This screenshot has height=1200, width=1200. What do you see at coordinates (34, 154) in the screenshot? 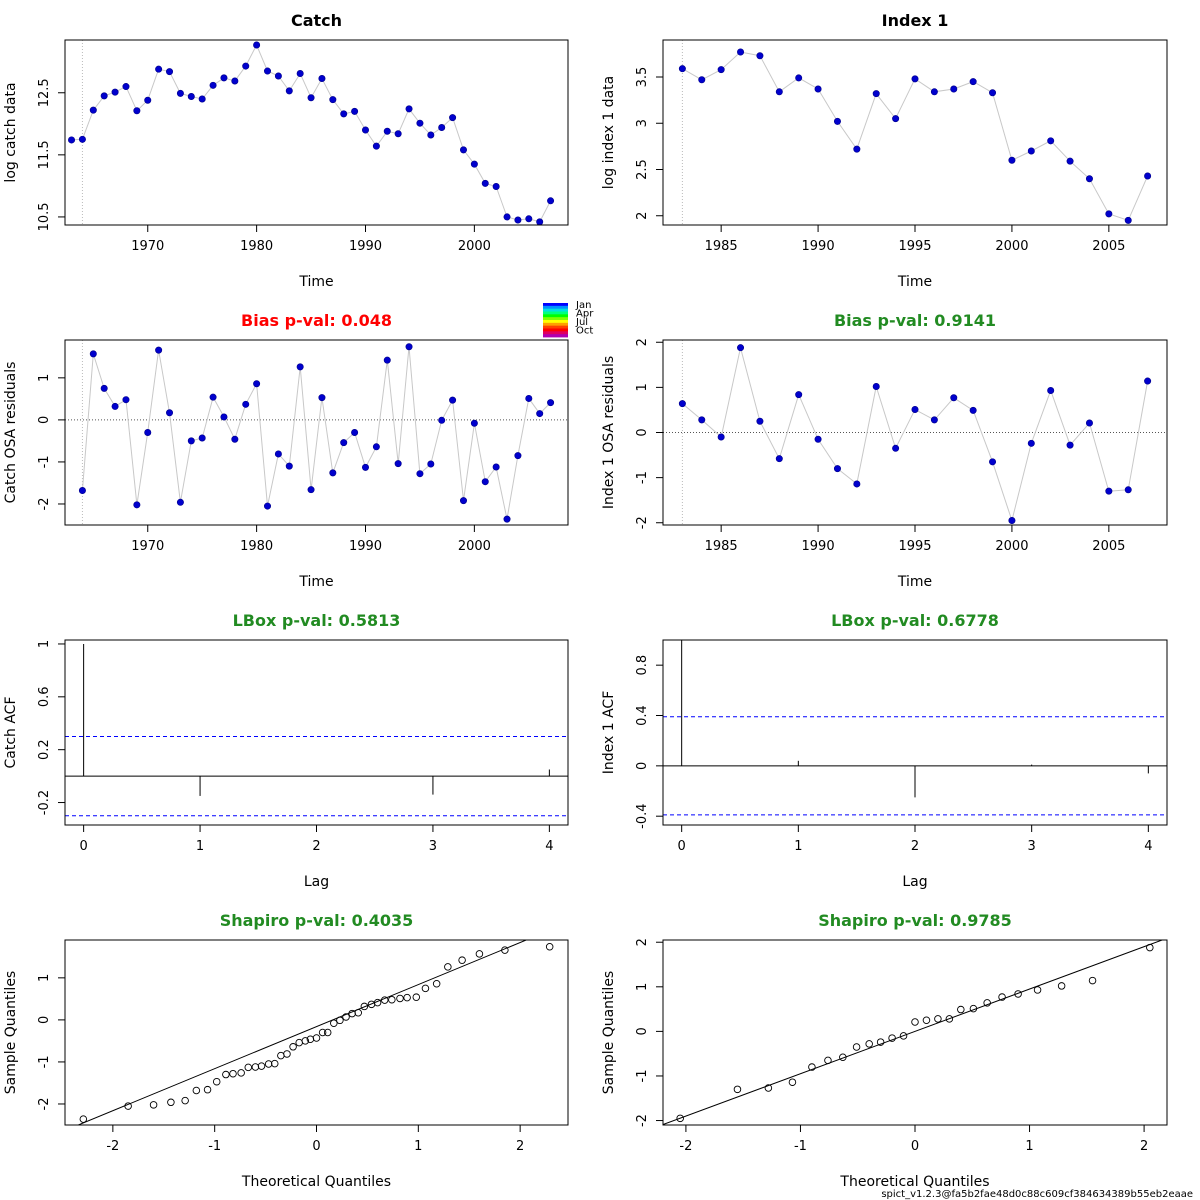
I see `y-axis: 10.5 11.5 12.5 log catch data` at bounding box center [34, 154].